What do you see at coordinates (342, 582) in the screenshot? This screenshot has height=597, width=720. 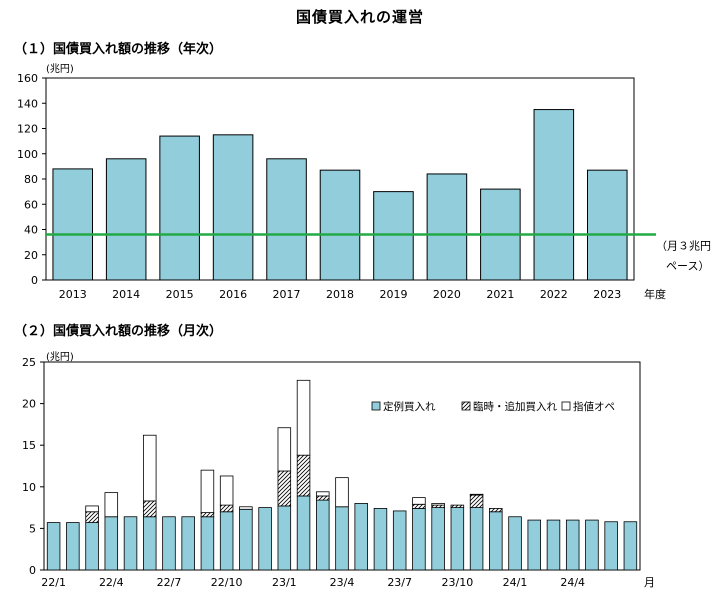 I see `x-tick-label: 23/4` at bounding box center [342, 582].